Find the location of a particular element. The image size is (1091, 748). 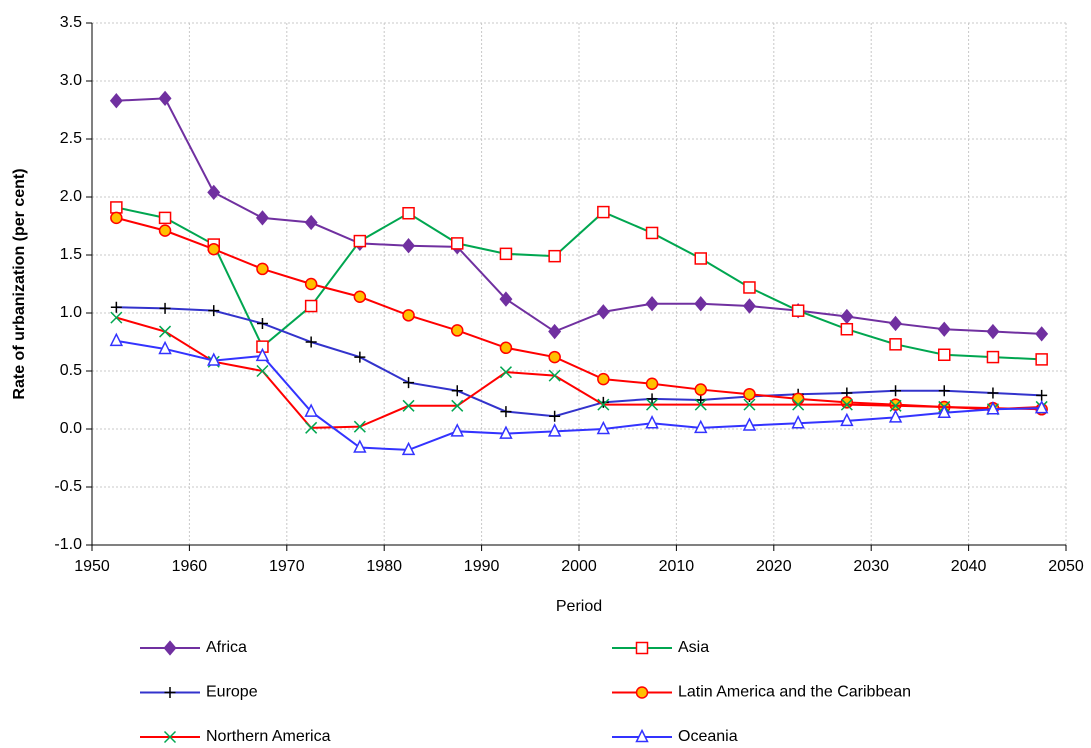

x-tick-label: 1970 is located at coordinates (287, 566).